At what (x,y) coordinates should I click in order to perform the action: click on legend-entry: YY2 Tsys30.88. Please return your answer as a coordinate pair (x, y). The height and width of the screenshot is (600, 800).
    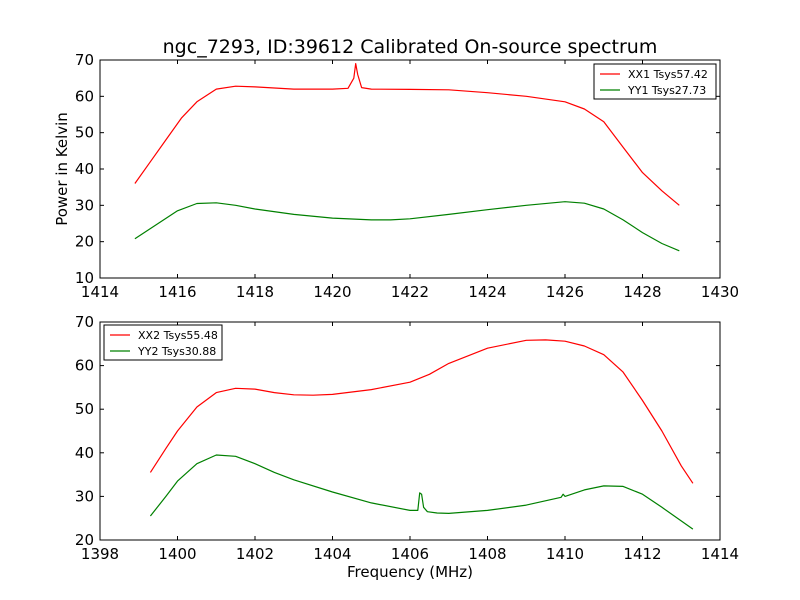
    Looking at the image, I should click on (176, 351).